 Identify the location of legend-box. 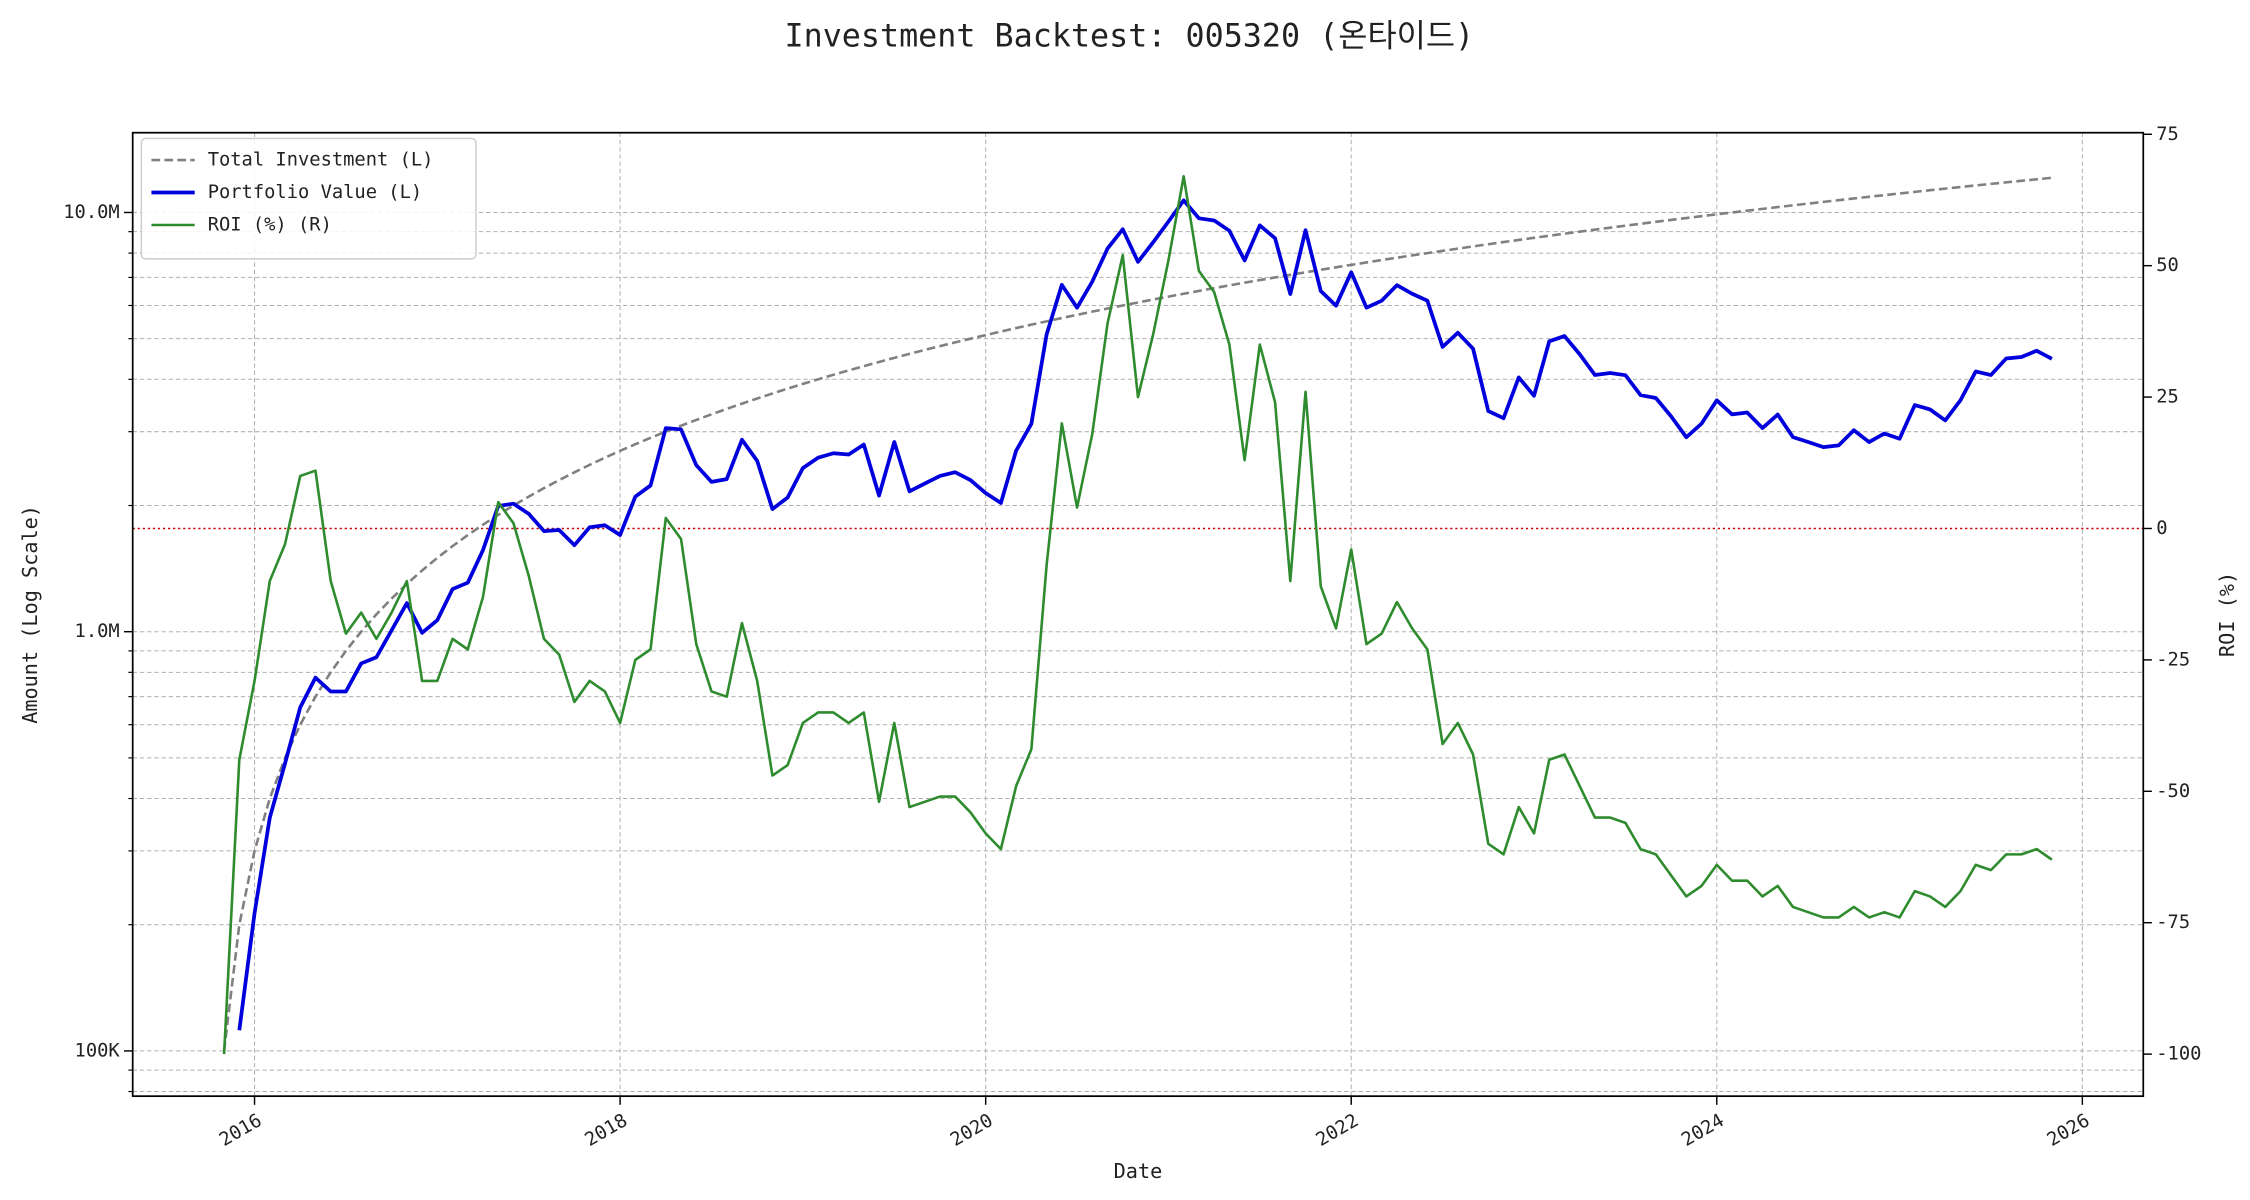
(308, 198).